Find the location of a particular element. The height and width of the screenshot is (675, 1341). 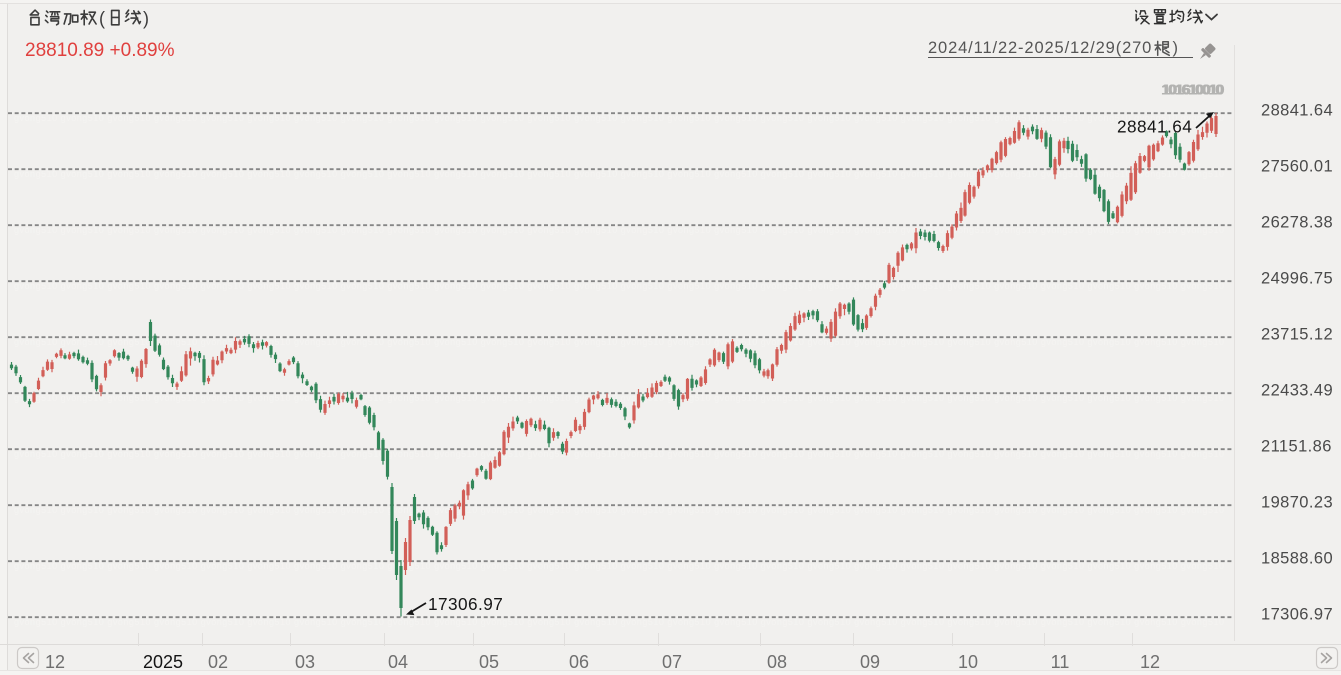

svg-text: 21151.86 is located at coordinates (1296, 447).